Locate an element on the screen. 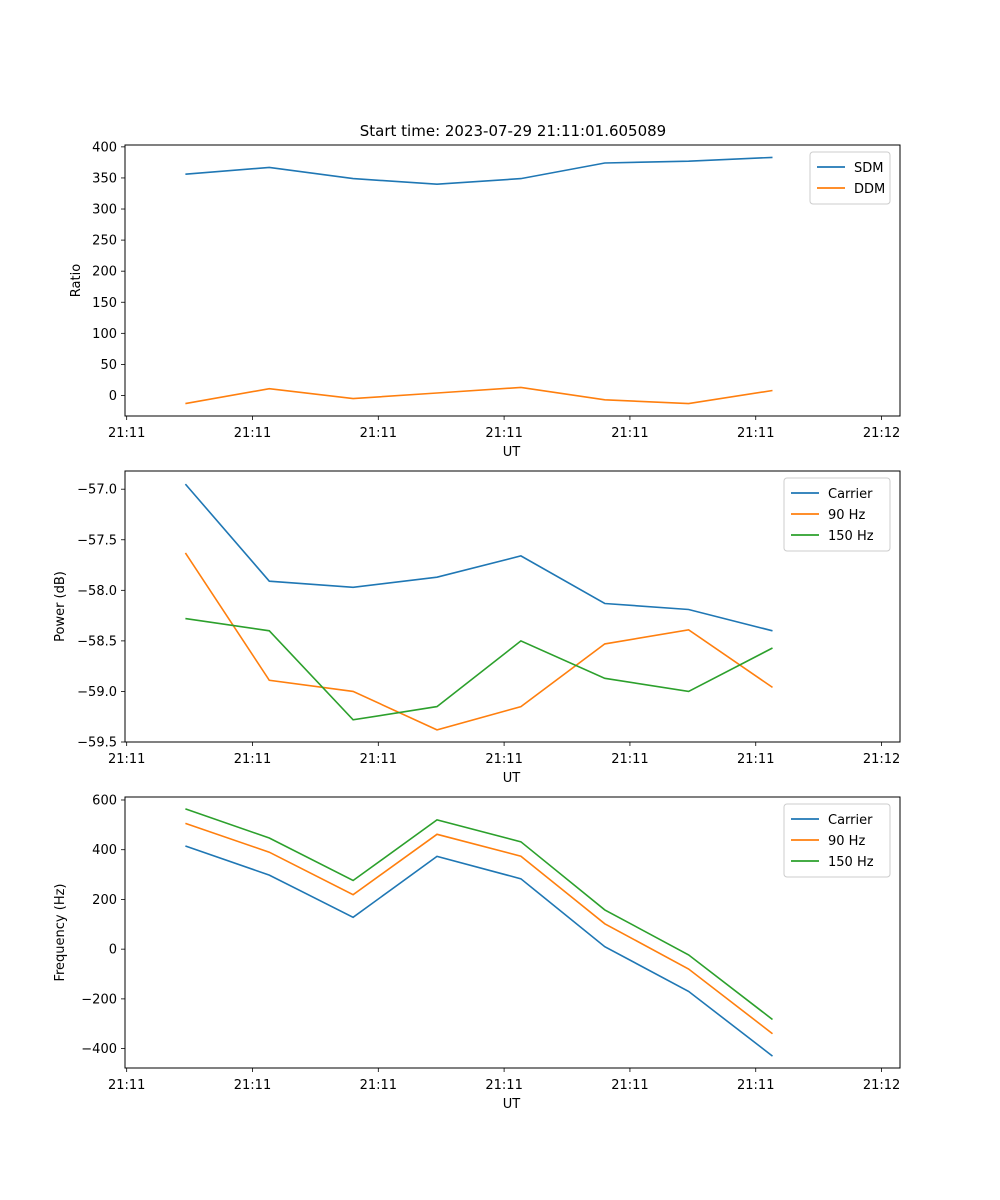  power-series-line-carrier is located at coordinates (478, 557).